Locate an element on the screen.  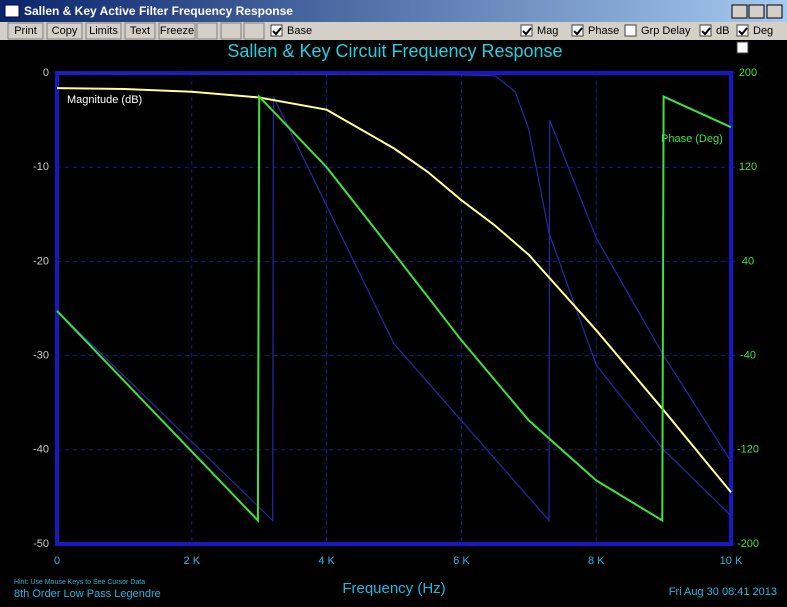
chart-top is located at coordinates (393, 49).